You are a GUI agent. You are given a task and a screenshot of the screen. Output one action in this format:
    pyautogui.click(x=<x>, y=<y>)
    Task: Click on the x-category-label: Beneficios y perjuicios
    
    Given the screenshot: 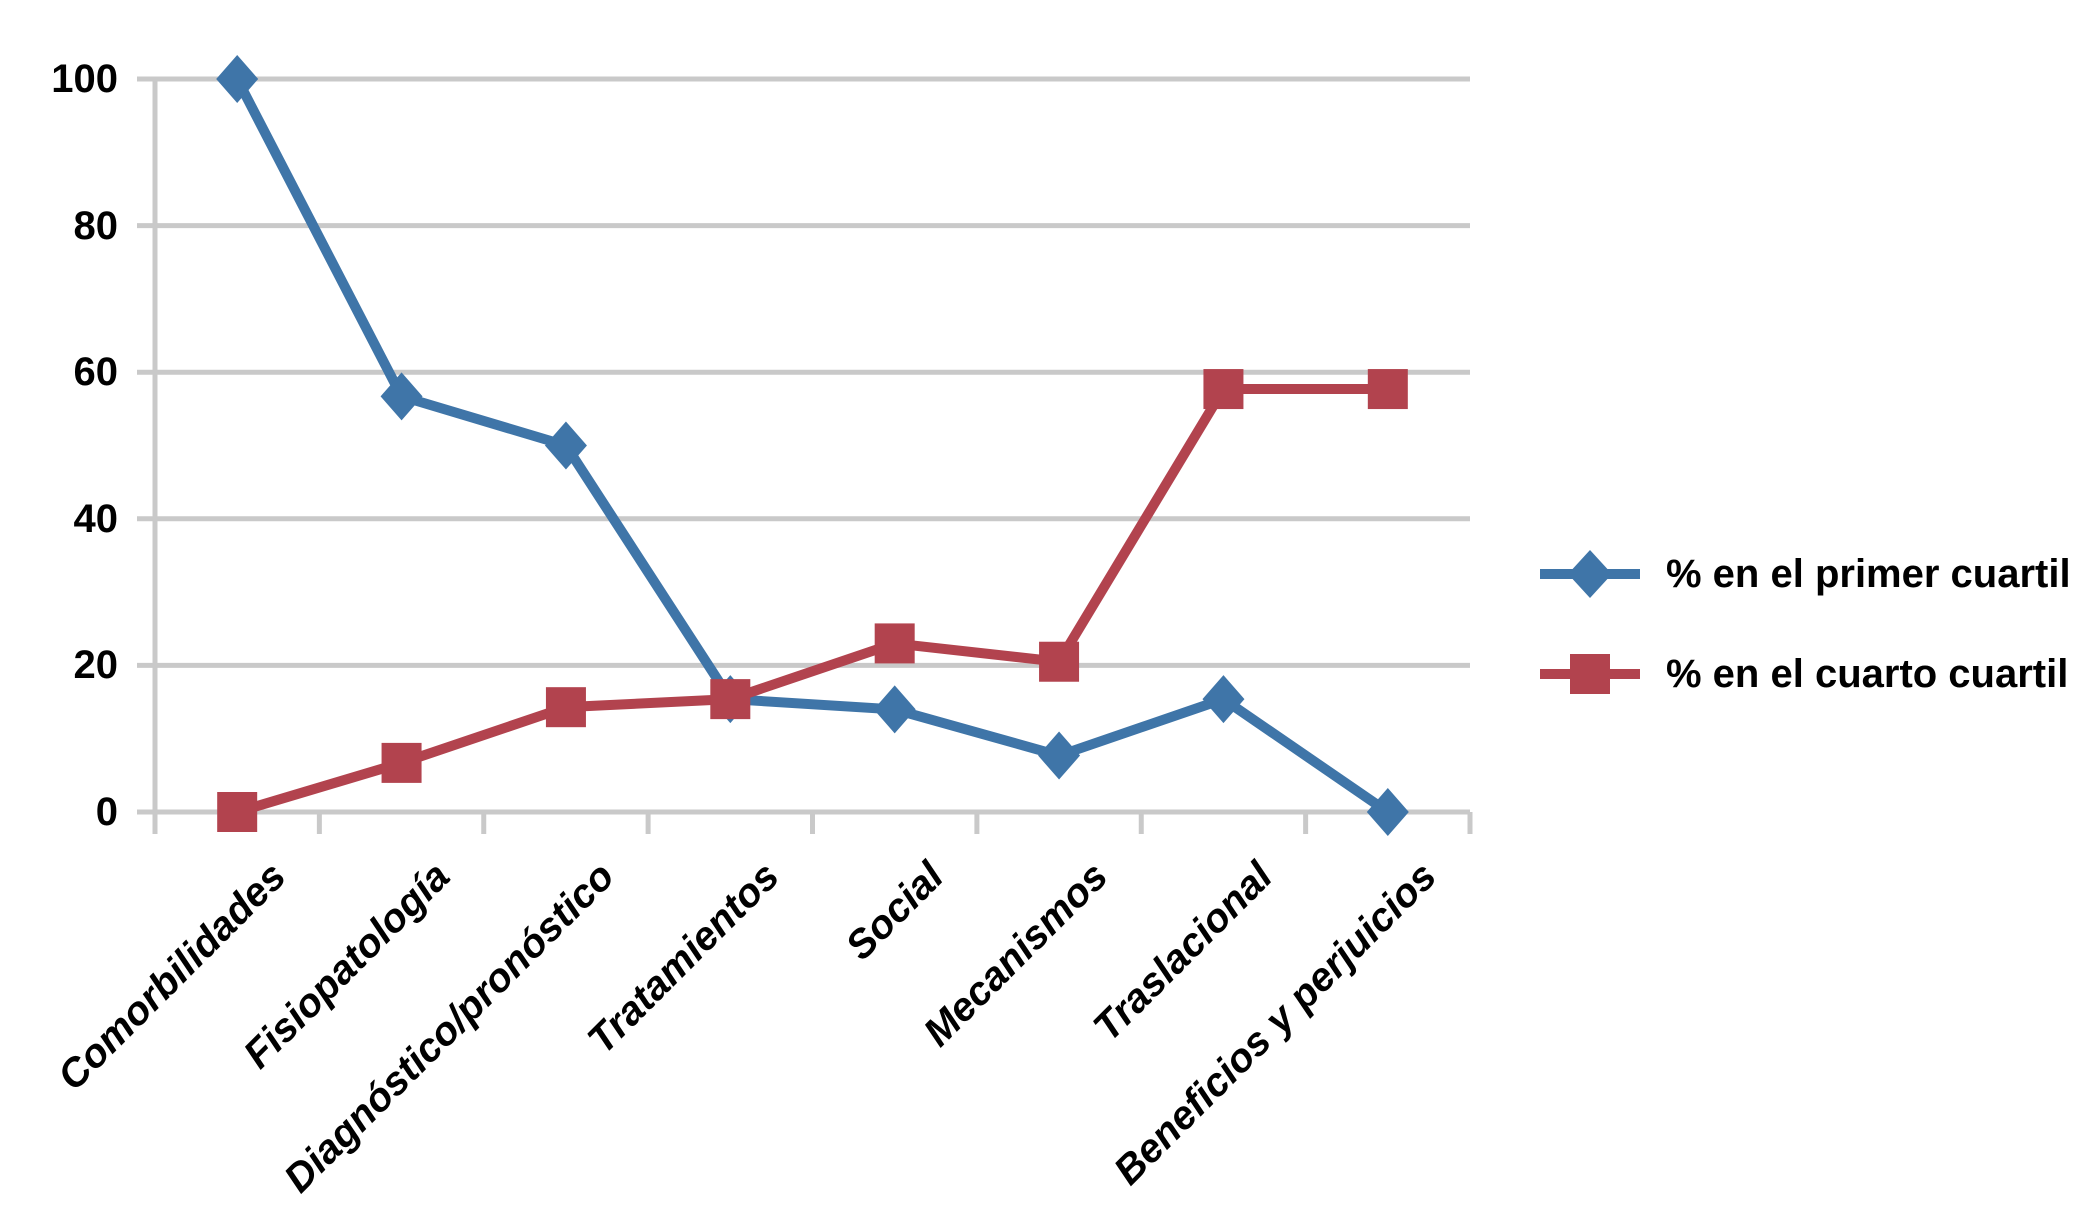 What is the action you would take?
    pyautogui.click(x=1275, y=1024)
    